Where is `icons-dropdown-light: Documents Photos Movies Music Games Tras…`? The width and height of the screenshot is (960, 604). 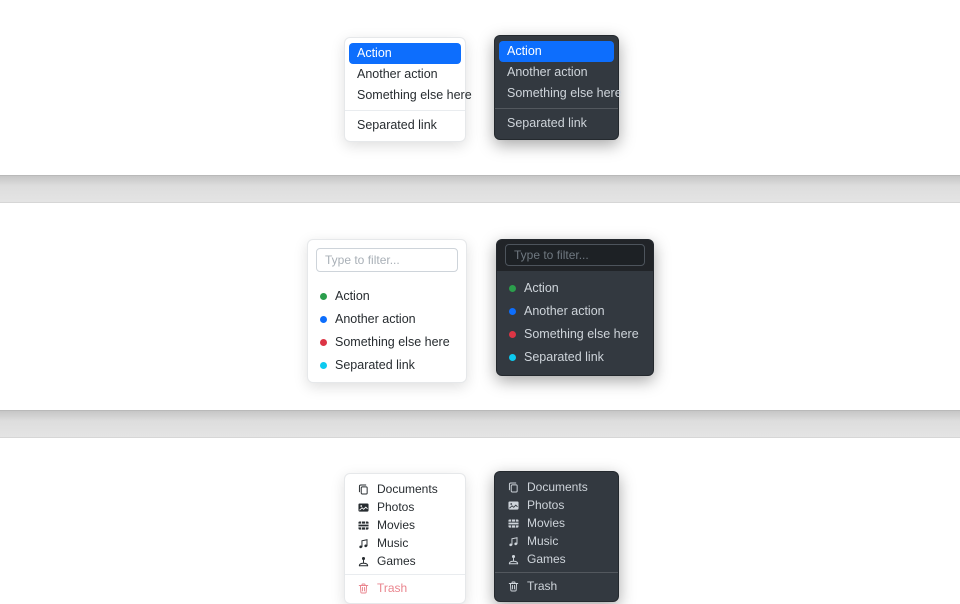
icons-dropdown-light: Documents Photos Movies Music Games Tras… is located at coordinates (405, 538).